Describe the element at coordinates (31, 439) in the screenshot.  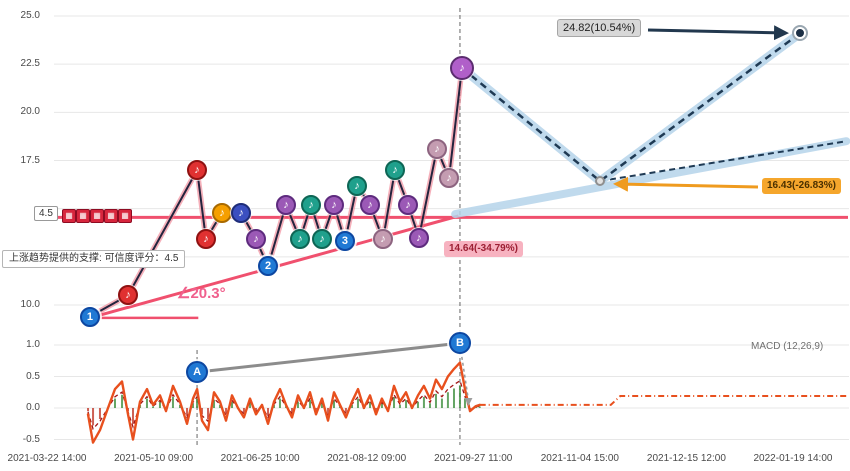
I see `macd-y-axis-label: -0.5` at that location.